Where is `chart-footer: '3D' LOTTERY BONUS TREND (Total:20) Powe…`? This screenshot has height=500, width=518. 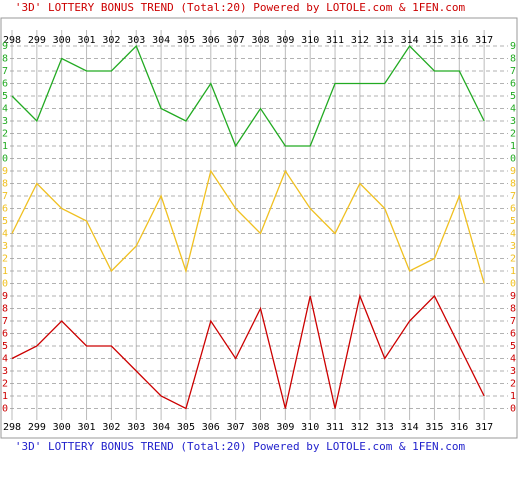 chart-footer: '3D' LOTTERY BONUS TREND (Total:20) Powe… is located at coordinates (240, 446).